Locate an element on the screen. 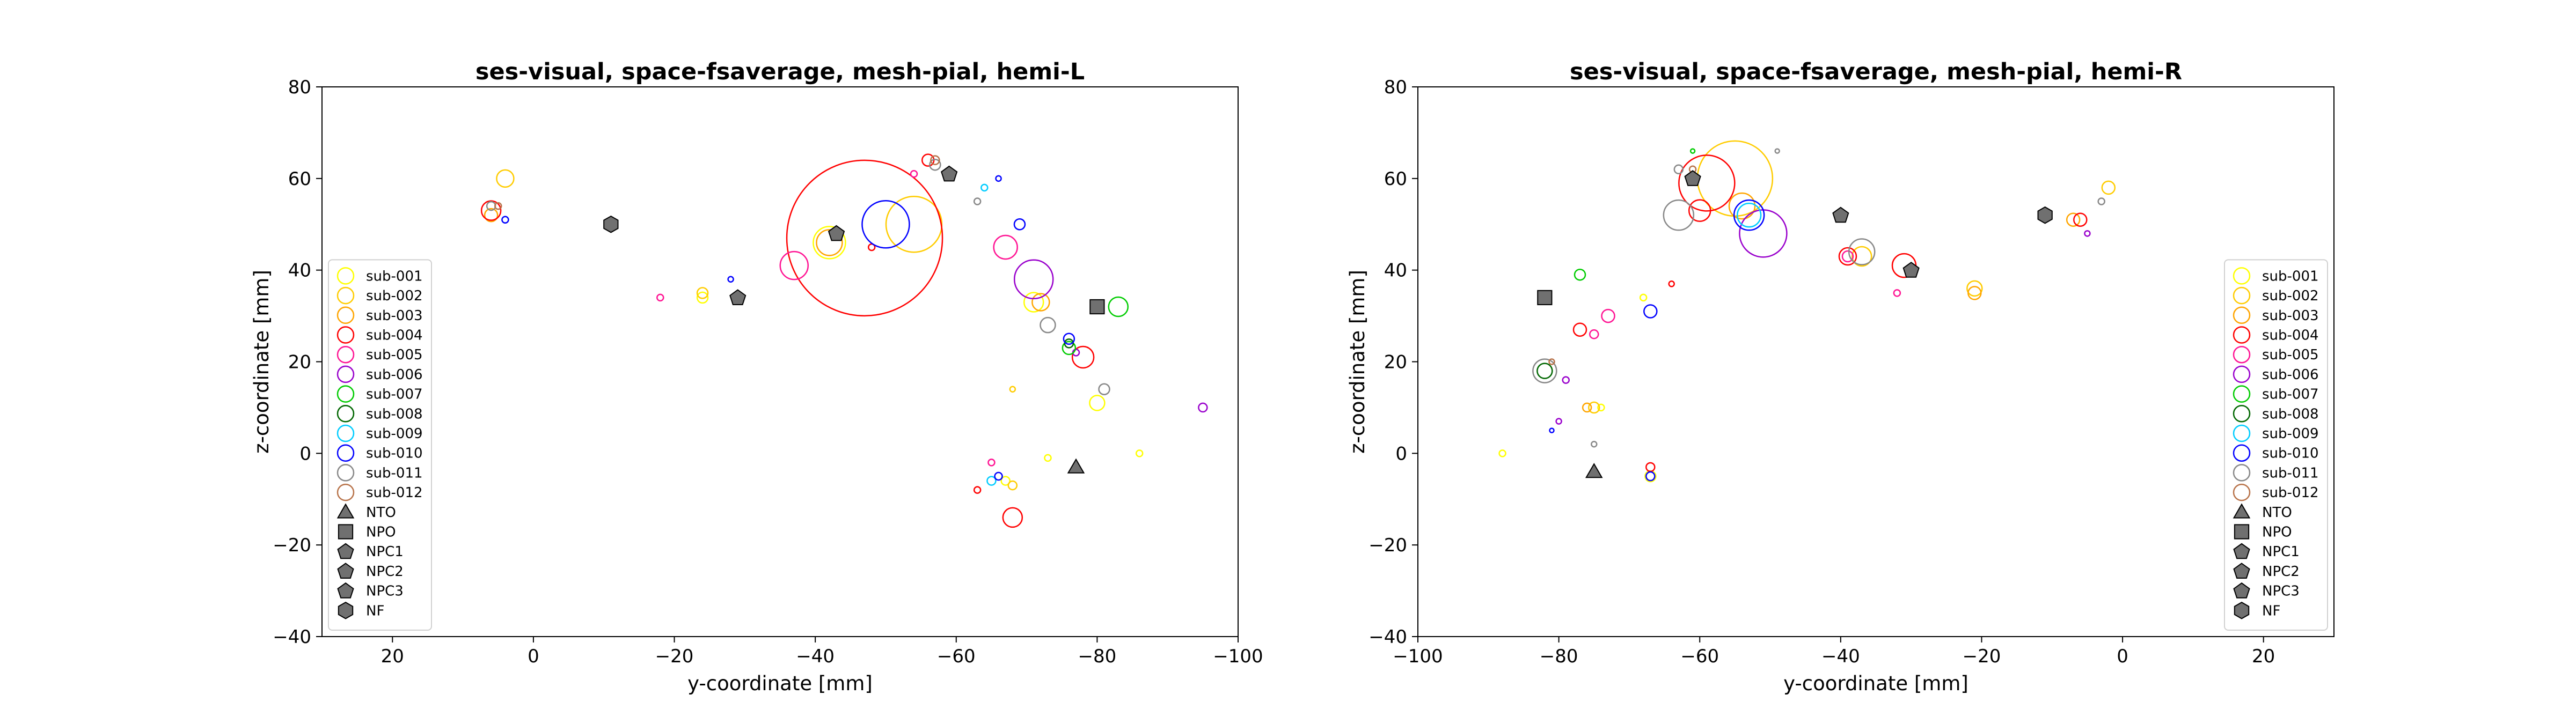 This screenshot has width=2576, height=724. landmark-NTO is located at coordinates (1594, 470).